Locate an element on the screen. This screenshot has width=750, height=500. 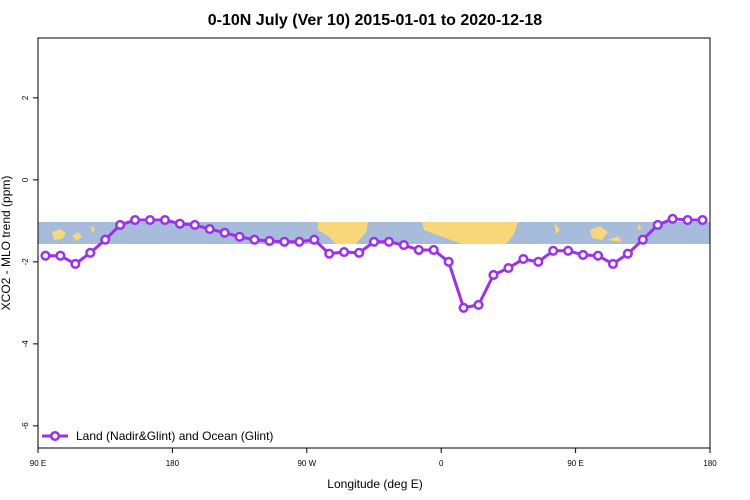
x-axis-label: Longitude (deg E) is located at coordinates (374, 484).